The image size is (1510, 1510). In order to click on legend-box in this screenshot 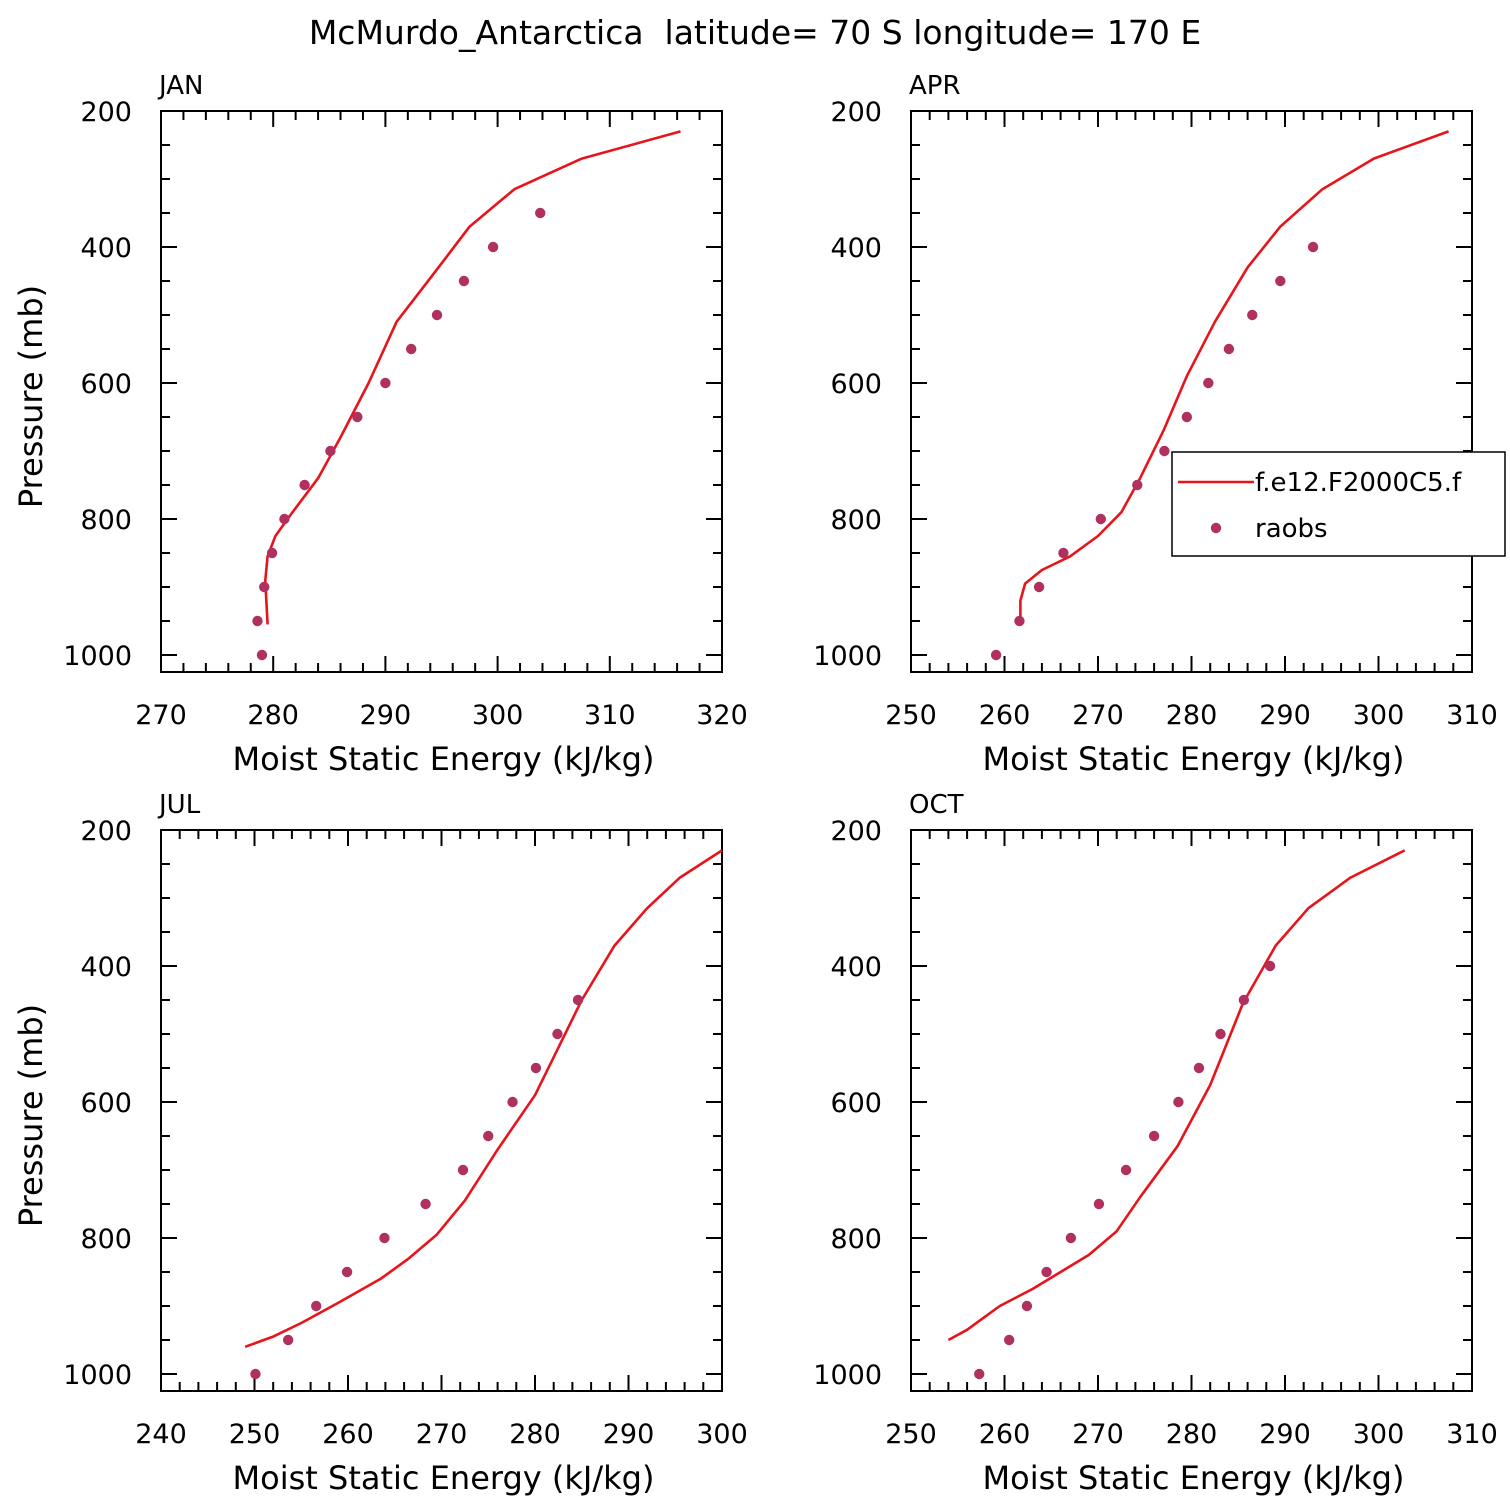, I will do `click(1338, 504)`.